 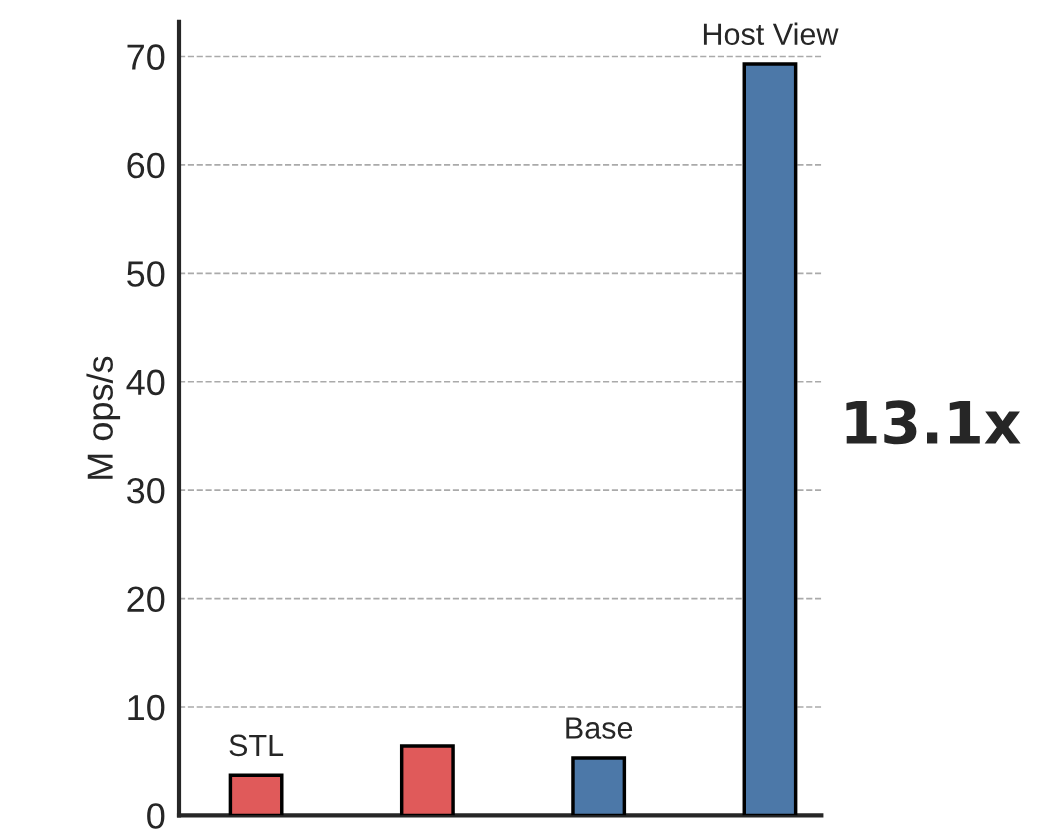 What do you see at coordinates (599, 728) in the screenshot?
I see `x-tick-label: Base` at bounding box center [599, 728].